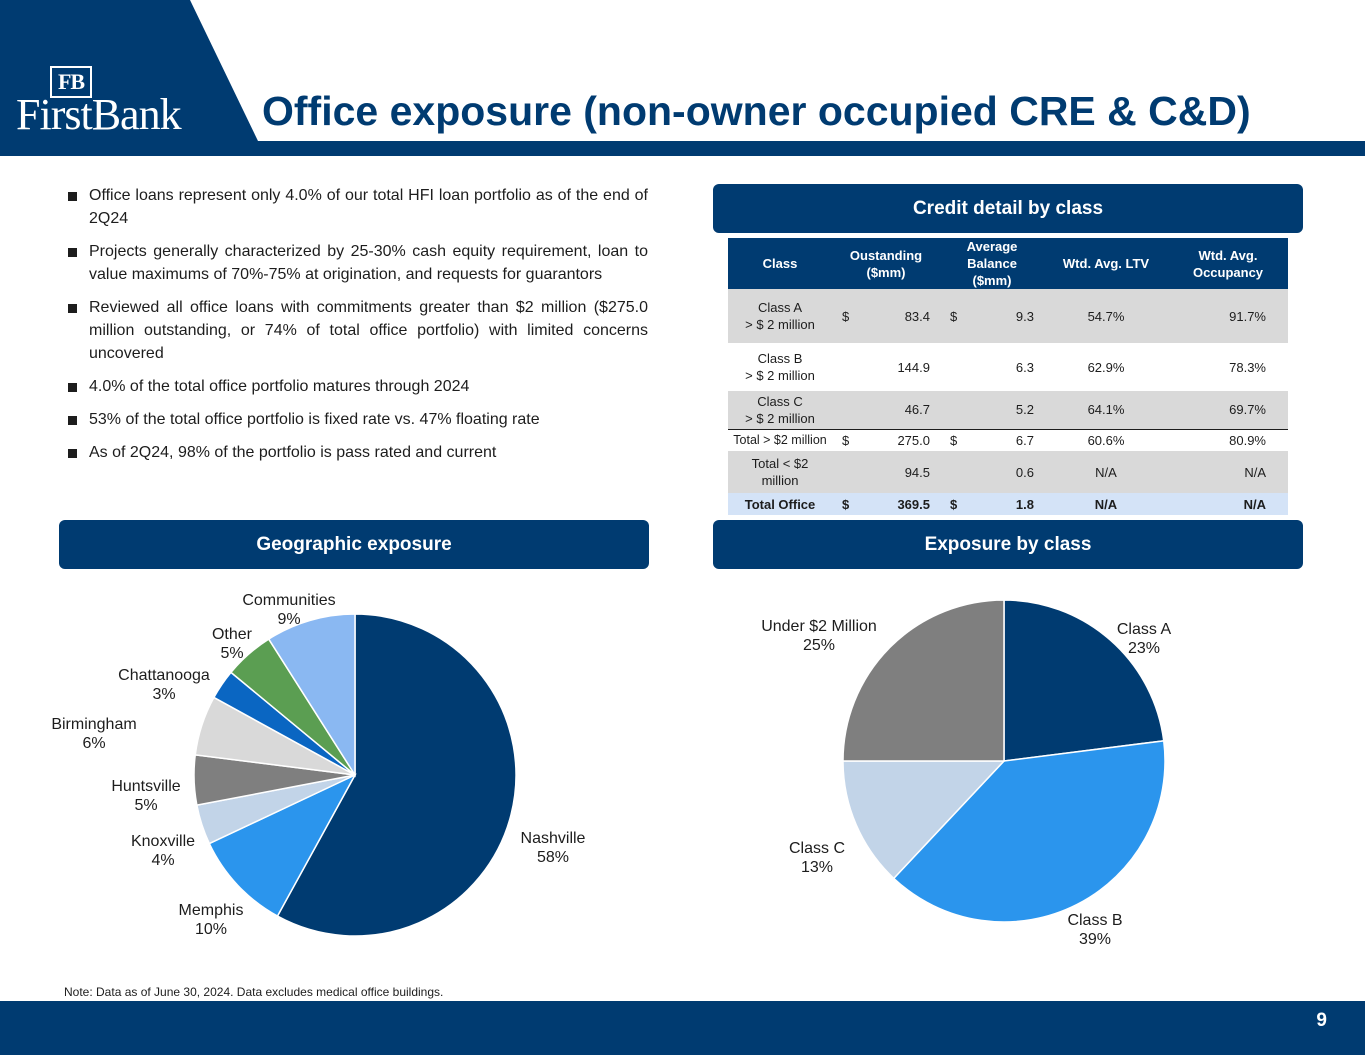  Describe the element at coordinates (129, 70) in the screenshot. I see `logo-background` at that location.